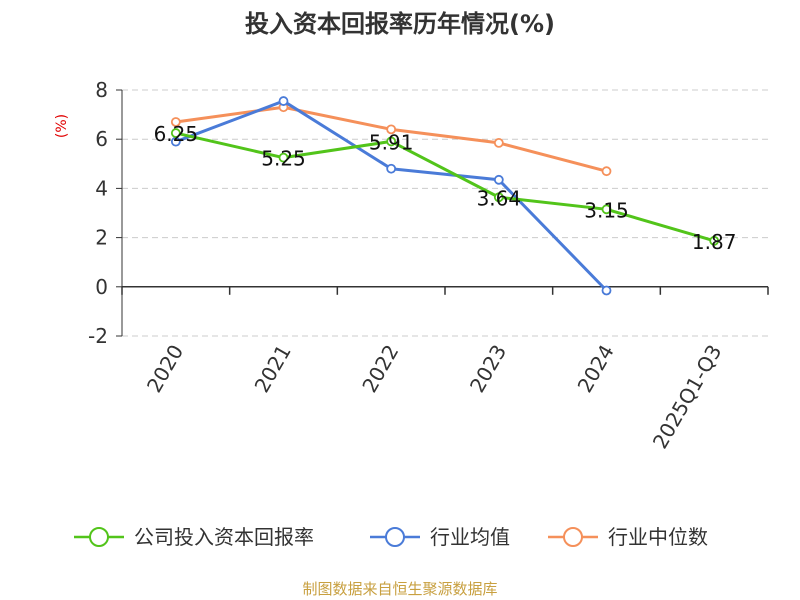 The image size is (800, 600). I want to click on data-label: 5.25, so click(283, 159).